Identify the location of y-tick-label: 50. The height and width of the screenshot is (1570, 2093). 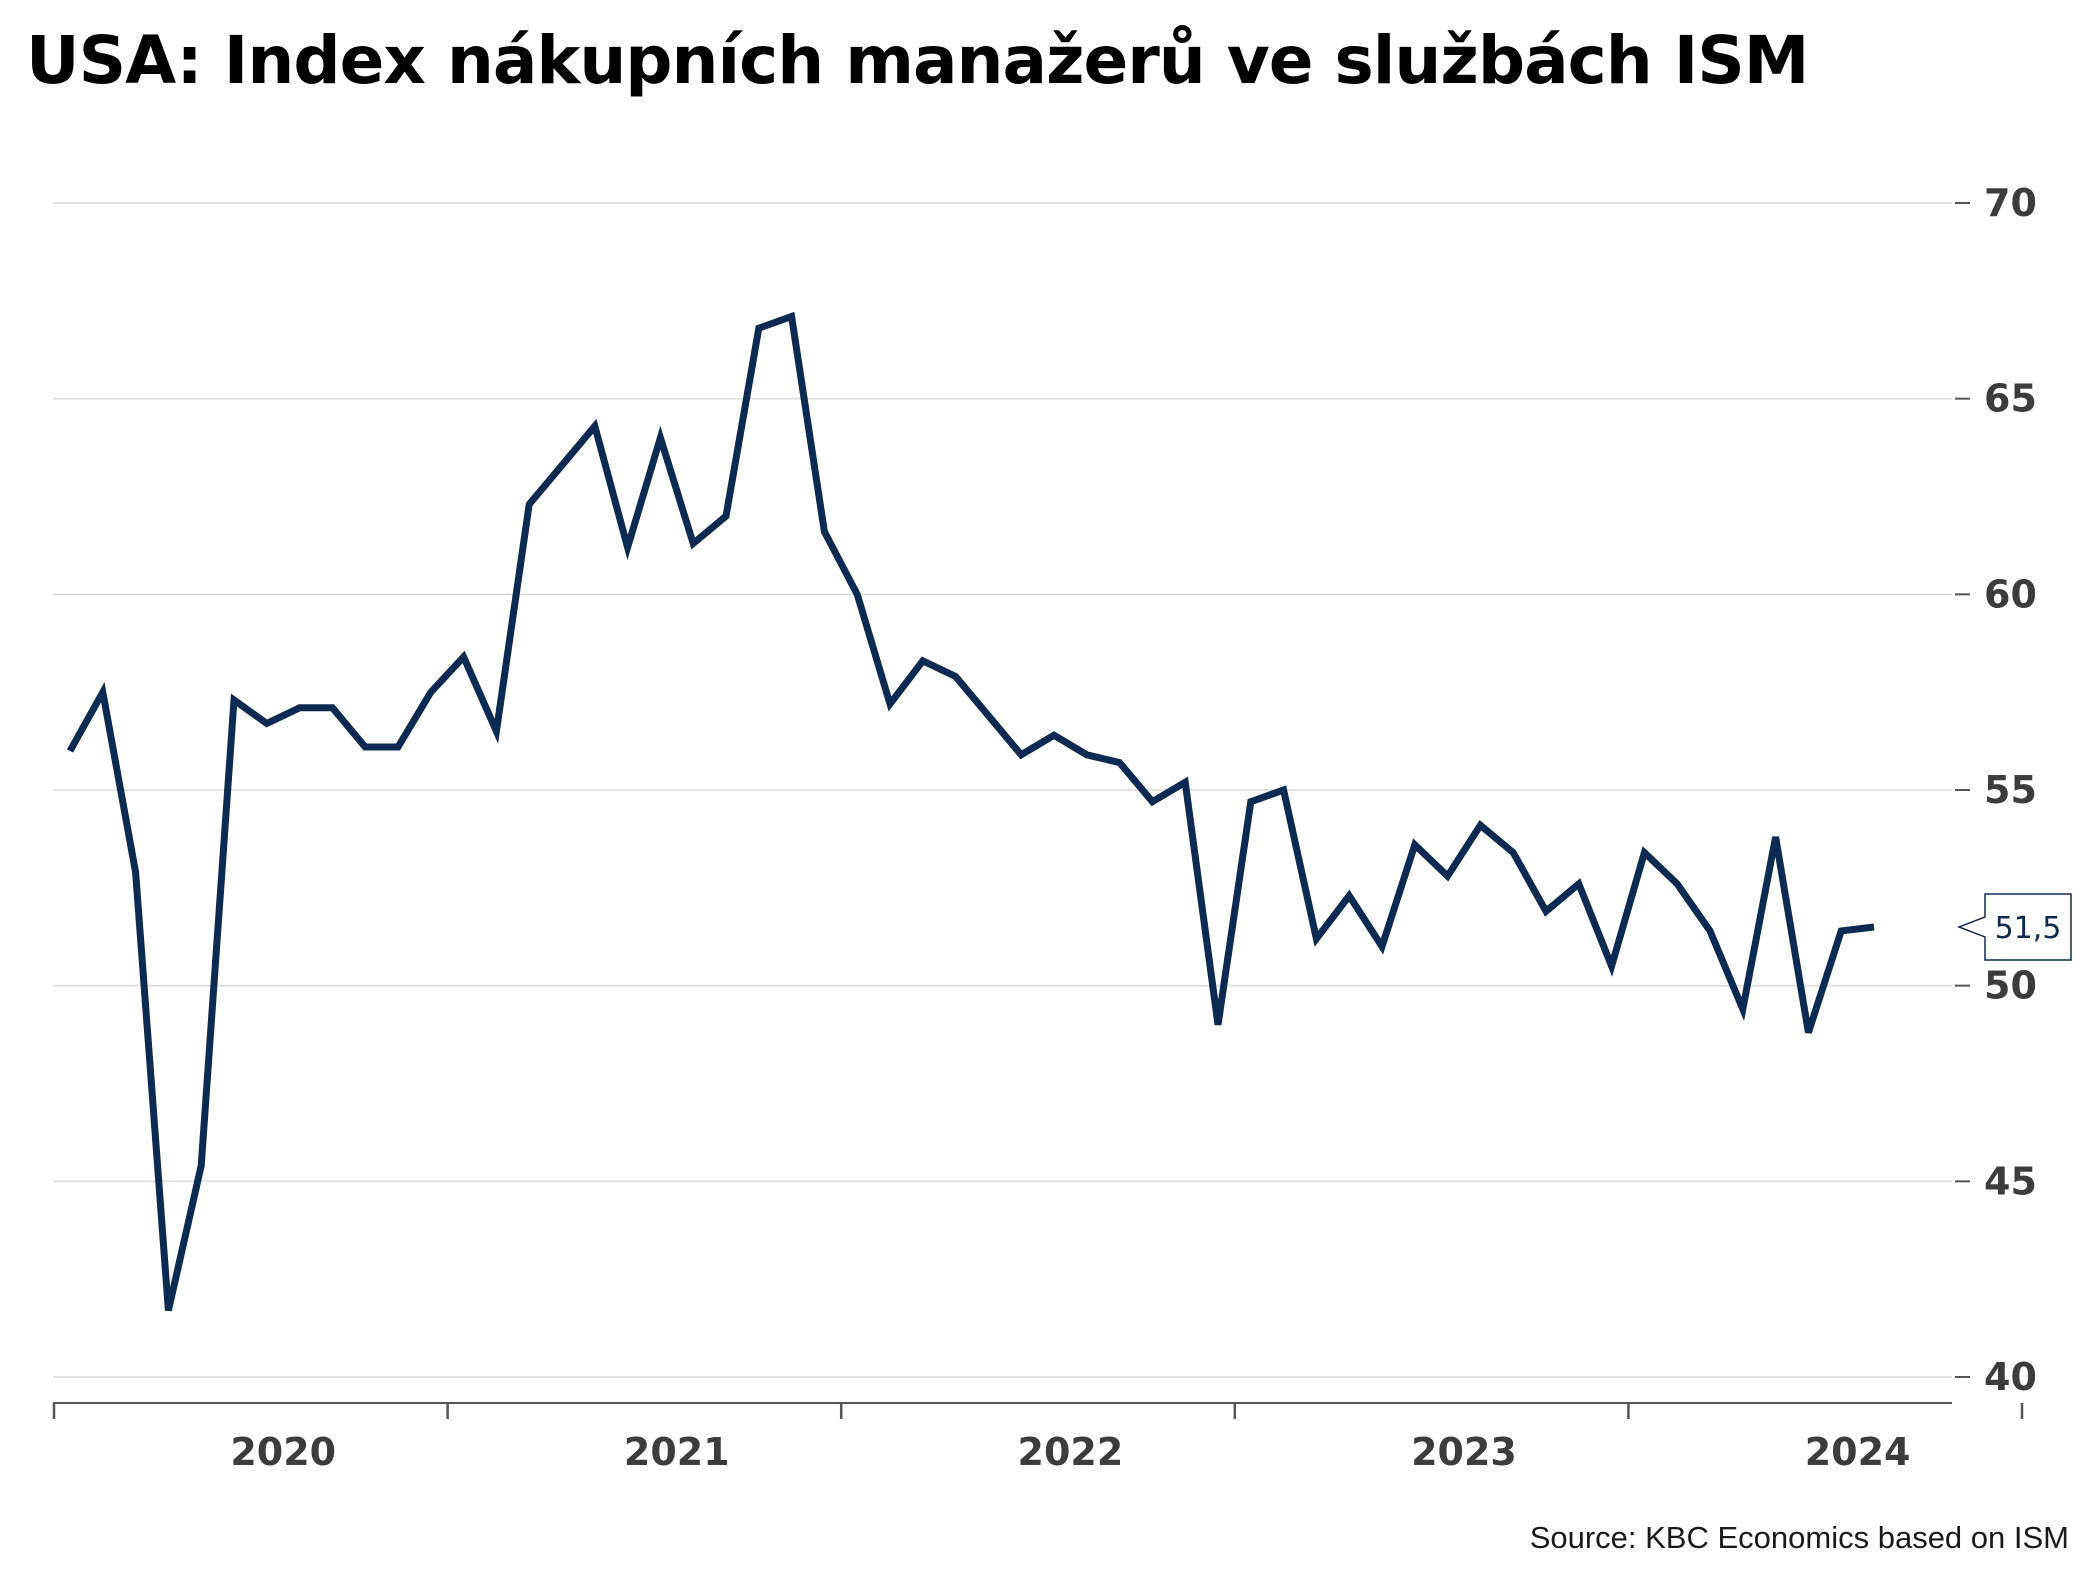
(2010, 986).